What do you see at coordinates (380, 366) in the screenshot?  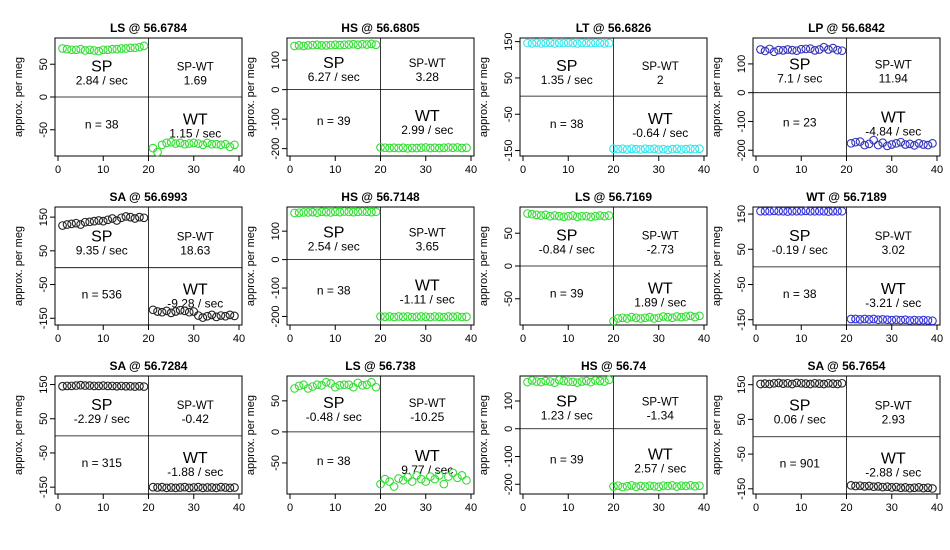 I see `panel-title: LS @ 56.738` at bounding box center [380, 366].